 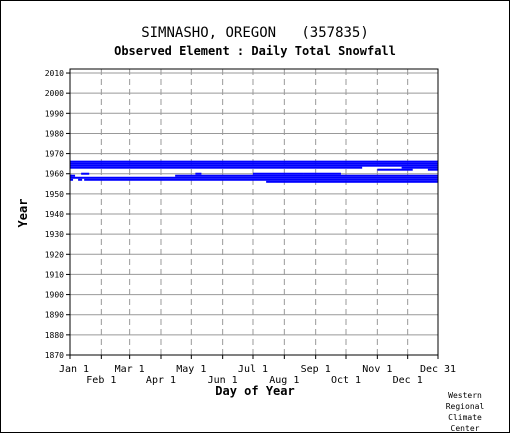 I want to click on y-tick-label: 1890, so click(x=54, y=315).